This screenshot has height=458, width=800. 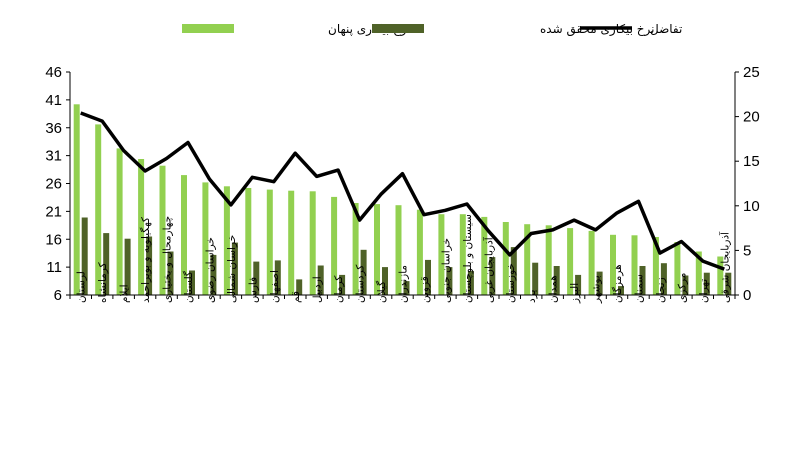 I want to click on right-tick-label: 10, so click(x=751, y=206).